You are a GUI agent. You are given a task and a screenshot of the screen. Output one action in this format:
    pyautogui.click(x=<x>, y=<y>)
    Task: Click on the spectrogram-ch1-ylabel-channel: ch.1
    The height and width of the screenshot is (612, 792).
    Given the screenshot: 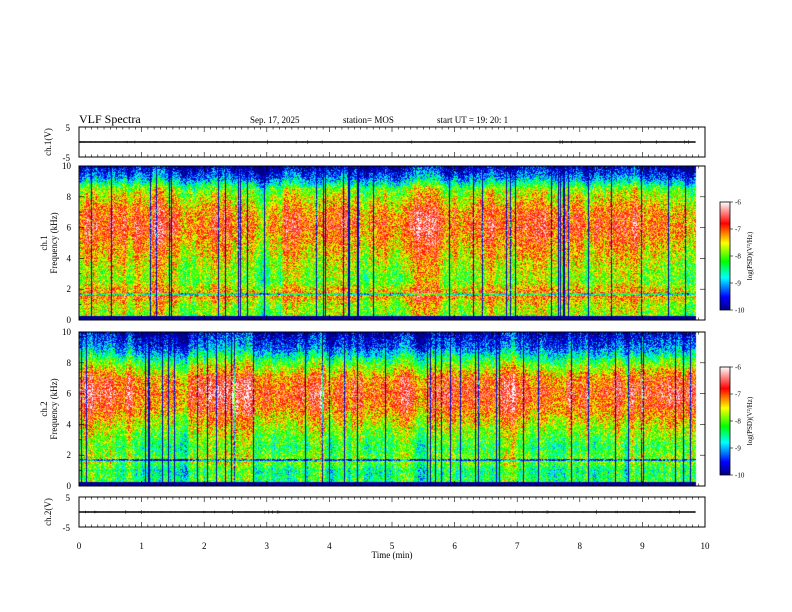 What is the action you would take?
    pyautogui.click(x=44, y=242)
    